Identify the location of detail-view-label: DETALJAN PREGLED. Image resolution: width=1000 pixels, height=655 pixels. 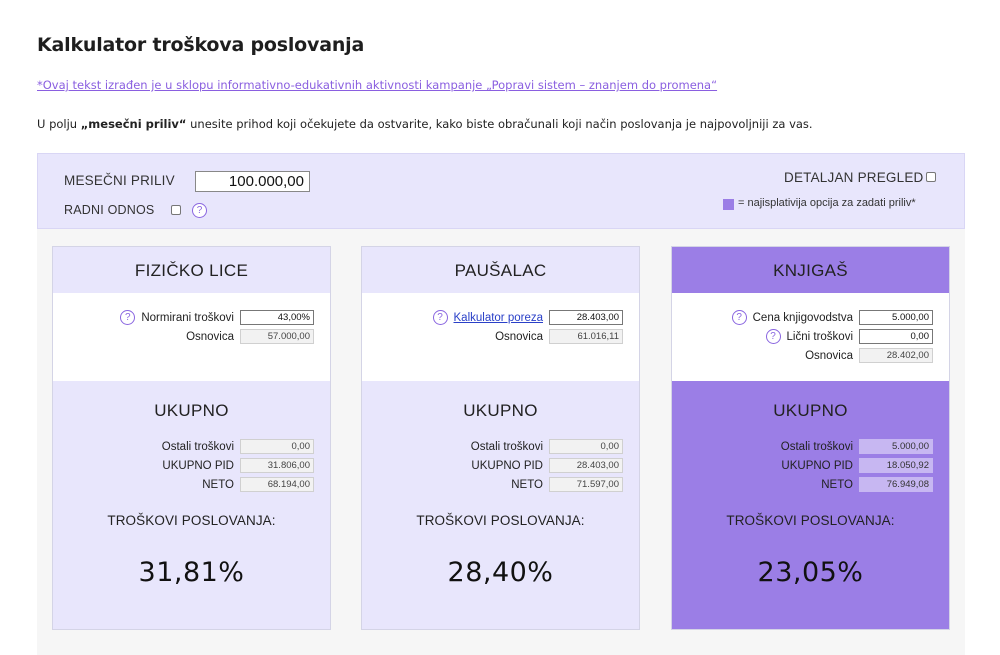
(854, 177).